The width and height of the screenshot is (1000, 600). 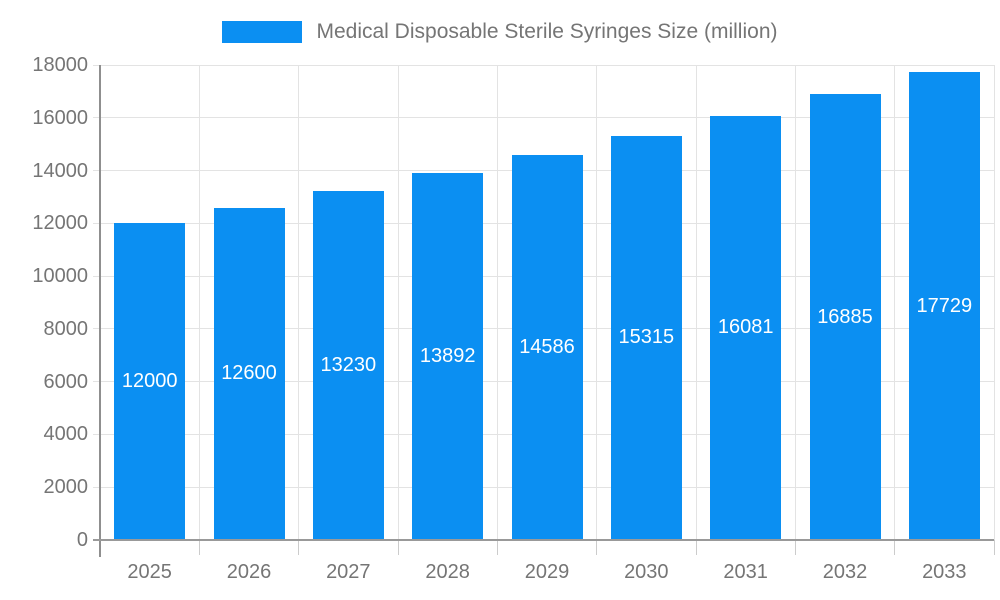 I want to click on x-tick-label: 2026, so click(x=249, y=572).